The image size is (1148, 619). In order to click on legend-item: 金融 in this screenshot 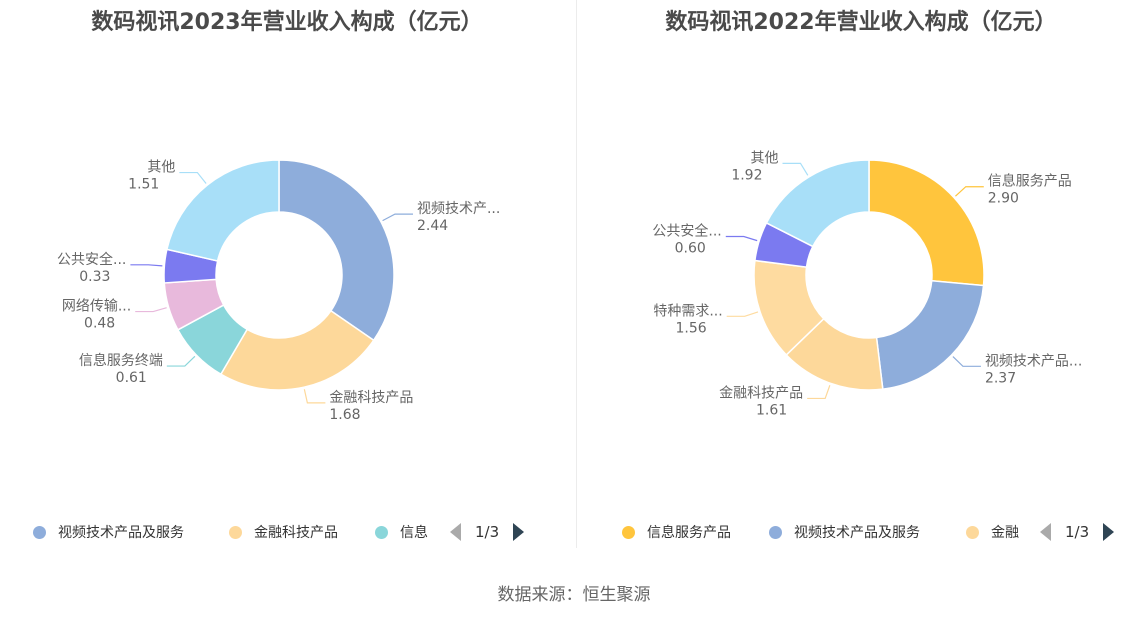, I will do `click(997, 532)`.